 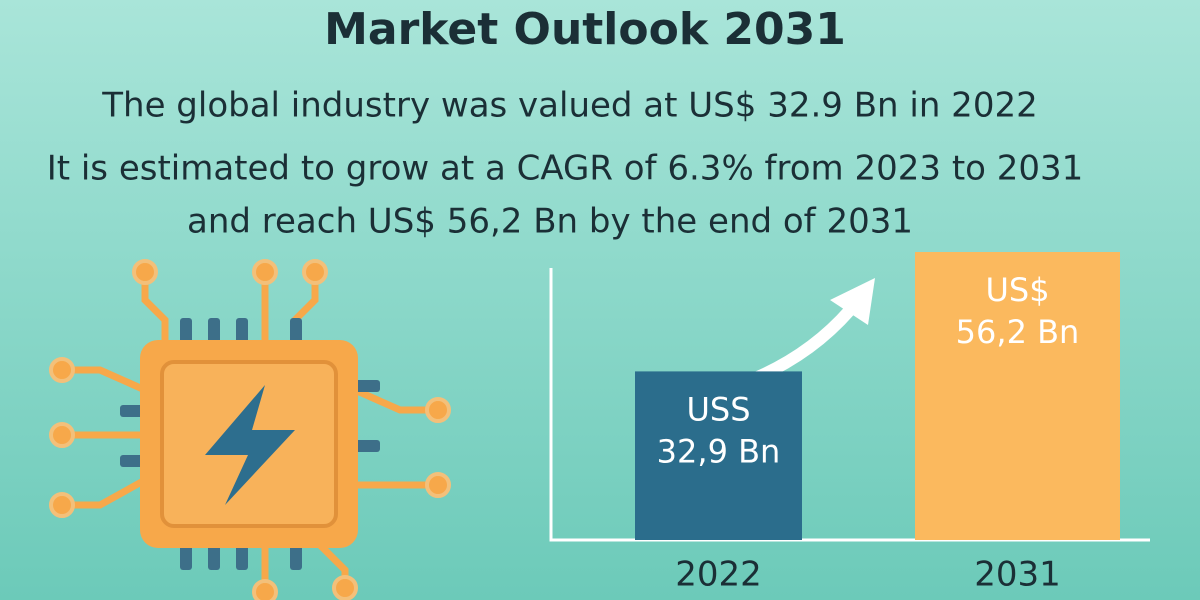 What do you see at coordinates (1017, 575) in the screenshot?
I see `x-tick-label: 2031` at bounding box center [1017, 575].